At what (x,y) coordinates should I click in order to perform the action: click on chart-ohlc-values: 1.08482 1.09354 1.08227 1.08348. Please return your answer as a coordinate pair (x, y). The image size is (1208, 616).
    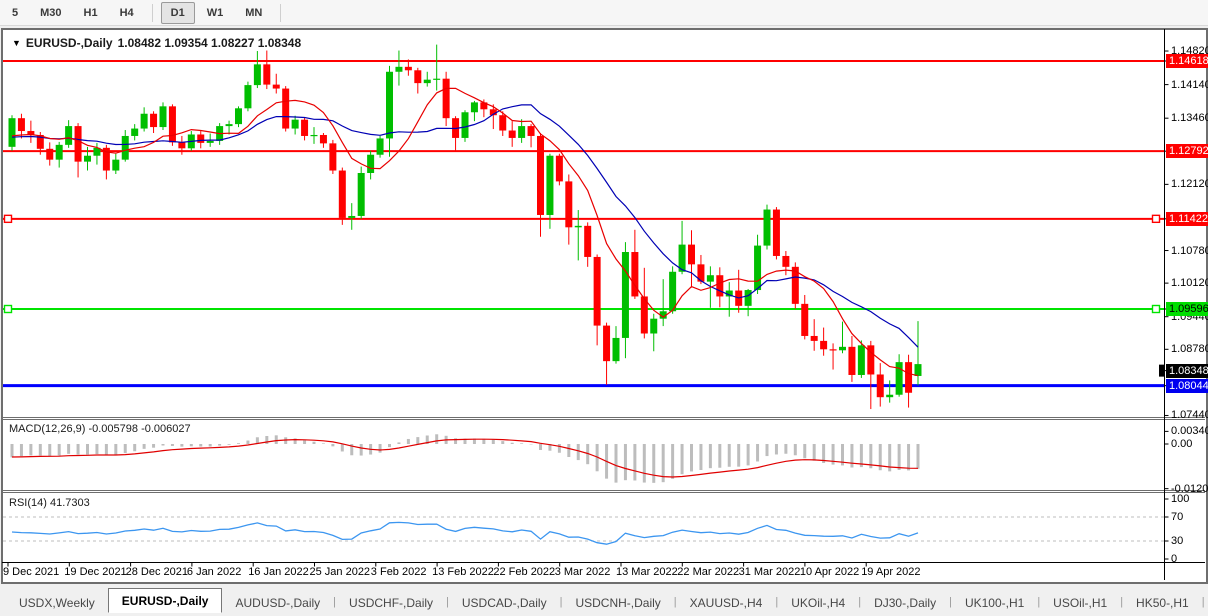
    Looking at the image, I should click on (209, 43).